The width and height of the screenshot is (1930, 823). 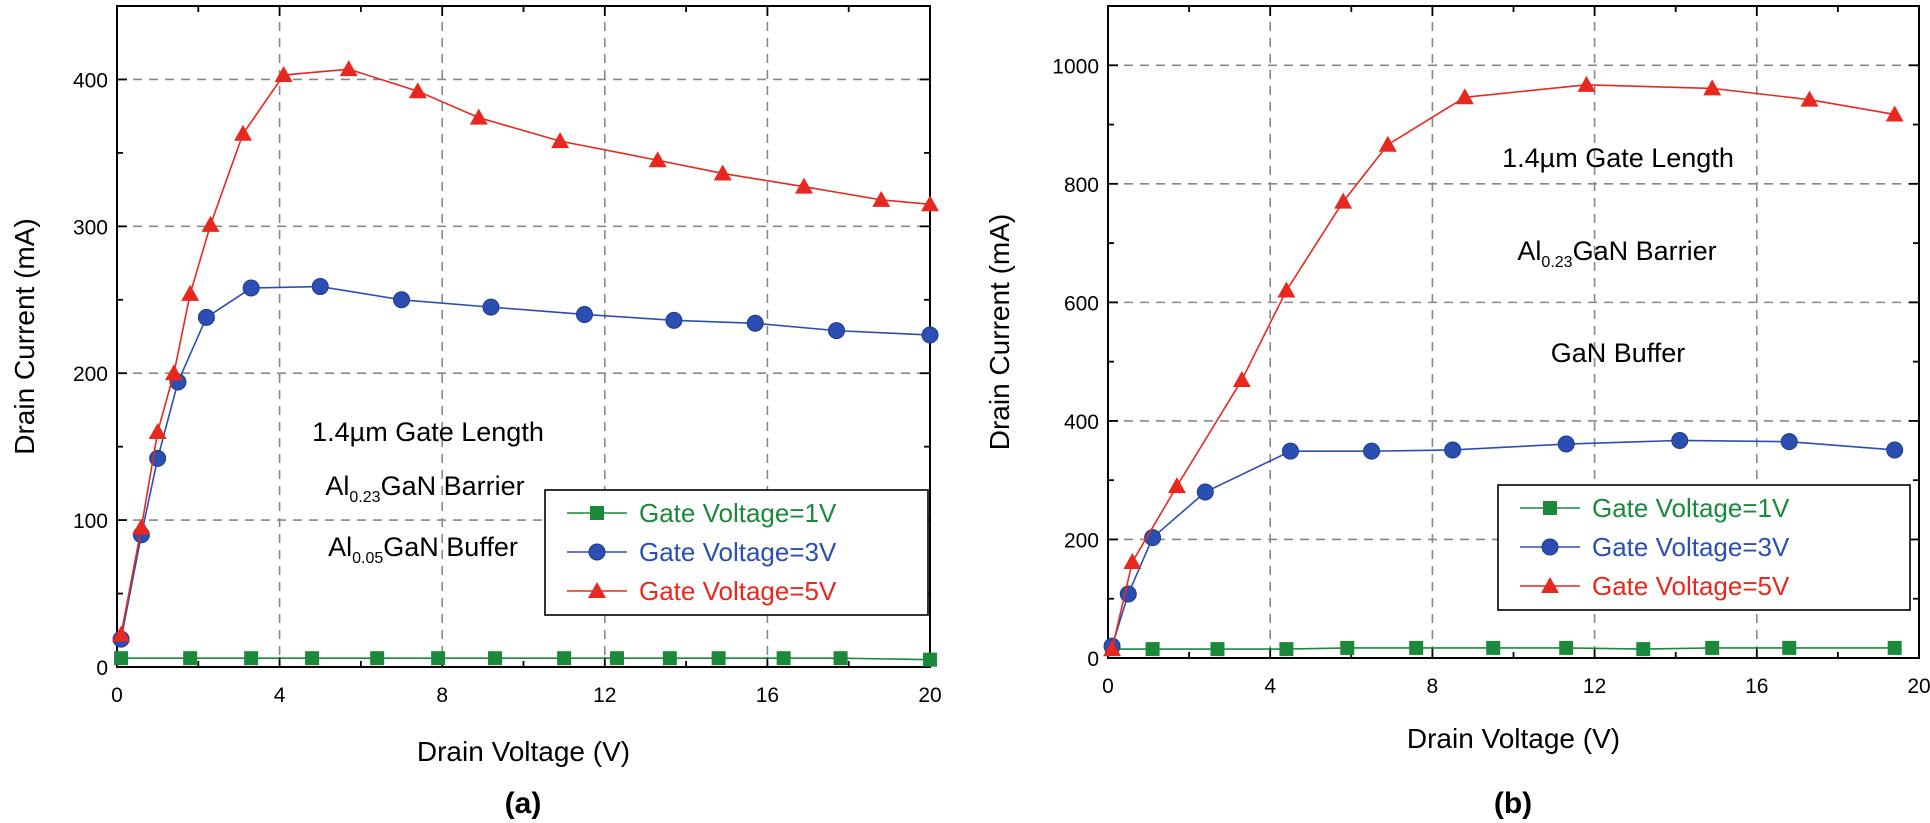 What do you see at coordinates (367, 558) in the screenshot?
I see `annotation-subscript: 0.05` at bounding box center [367, 558].